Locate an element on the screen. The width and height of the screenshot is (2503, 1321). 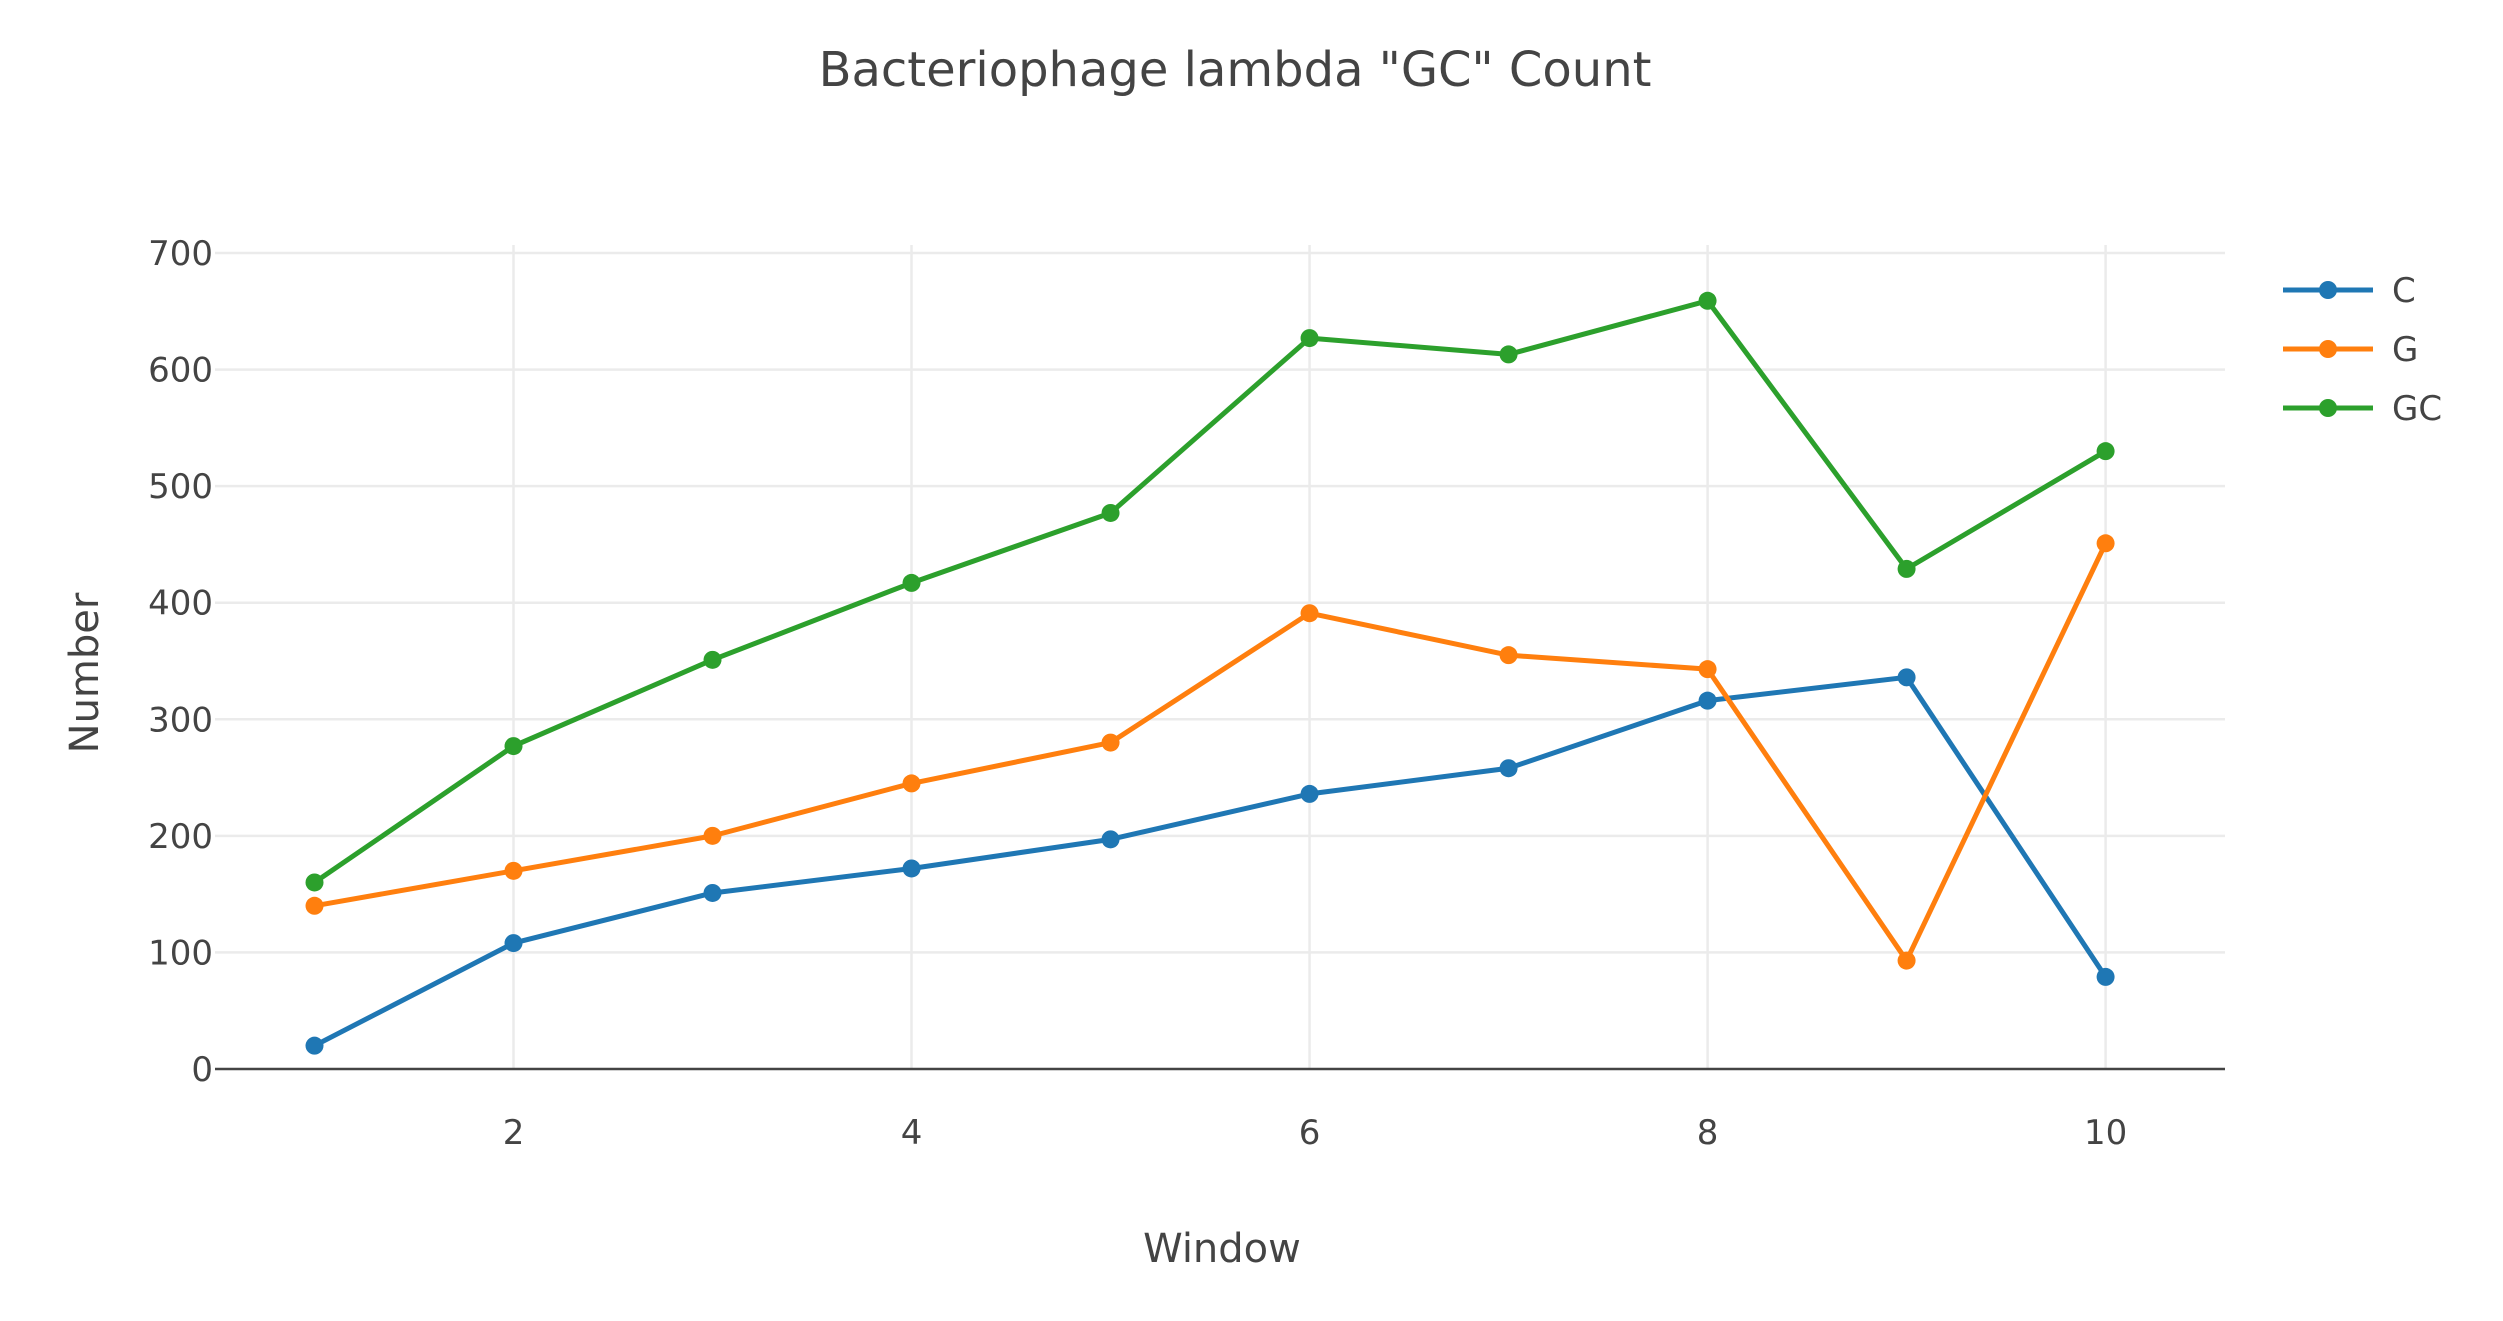
x-tick-label: 2 is located at coordinates (514, 1133).